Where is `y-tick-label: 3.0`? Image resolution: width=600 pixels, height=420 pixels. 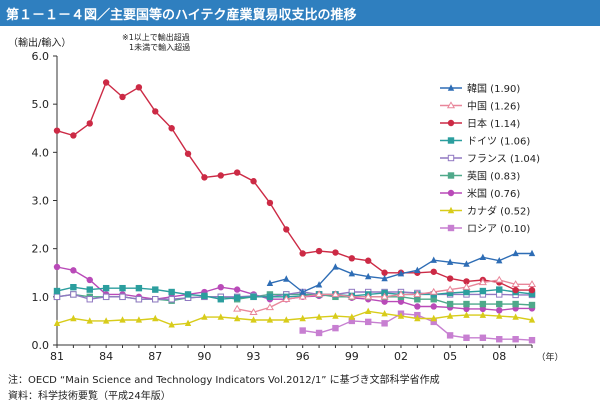
y-tick-label: 3.0 is located at coordinates (41, 201).